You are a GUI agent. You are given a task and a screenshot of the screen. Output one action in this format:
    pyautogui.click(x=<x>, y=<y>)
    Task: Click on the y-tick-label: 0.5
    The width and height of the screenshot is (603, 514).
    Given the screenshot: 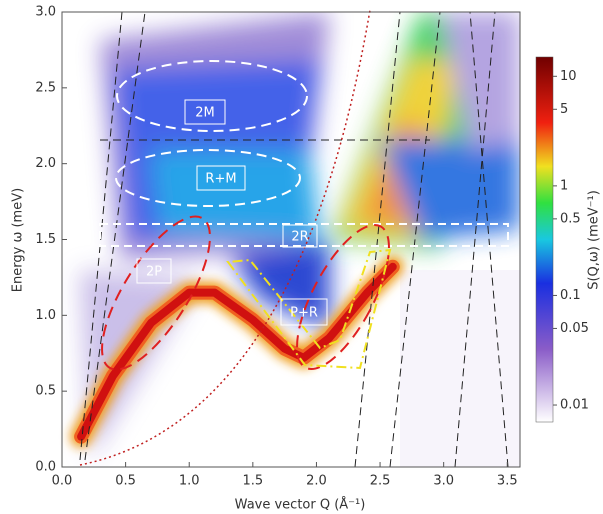 What is the action you would take?
    pyautogui.click(x=45, y=391)
    